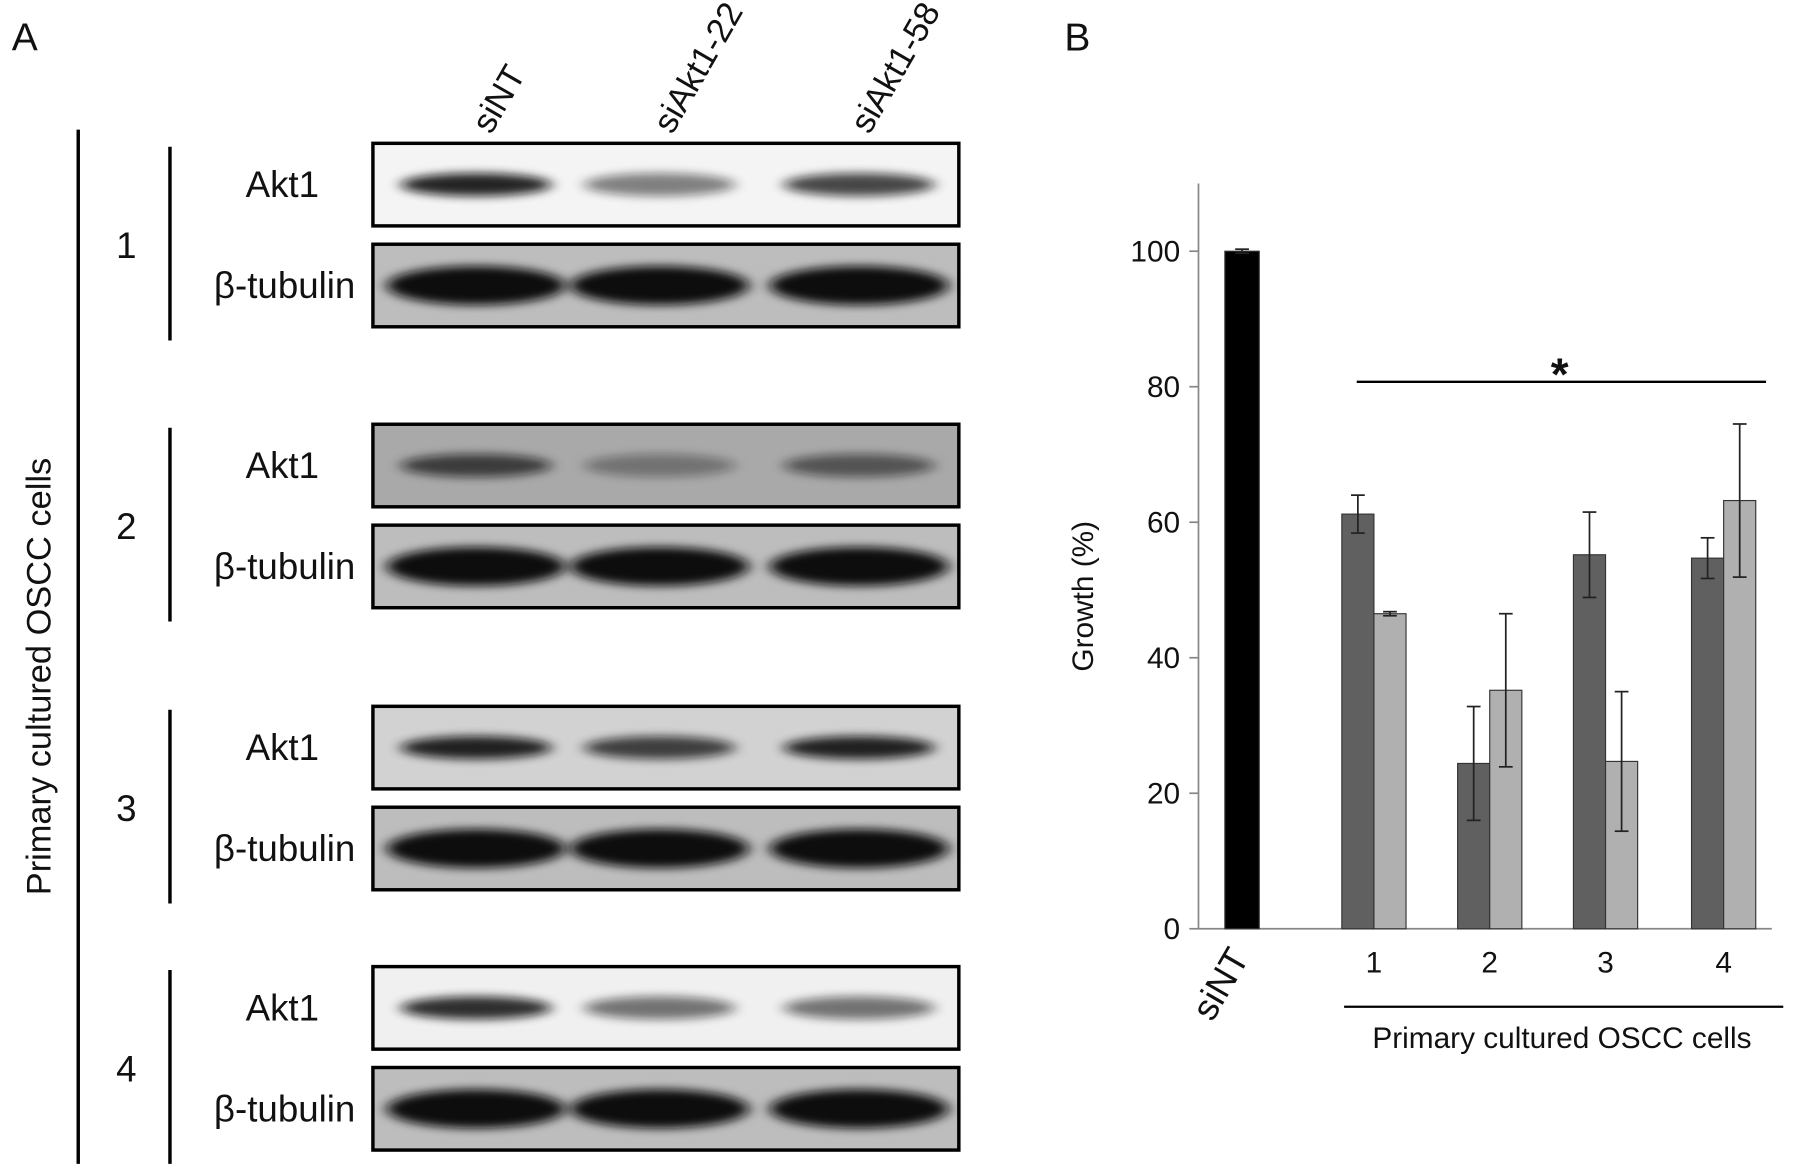 The image size is (1795, 1173). What do you see at coordinates (40, 676) in the screenshot?
I see `side-label: Primary cultured OSCC cells` at bounding box center [40, 676].